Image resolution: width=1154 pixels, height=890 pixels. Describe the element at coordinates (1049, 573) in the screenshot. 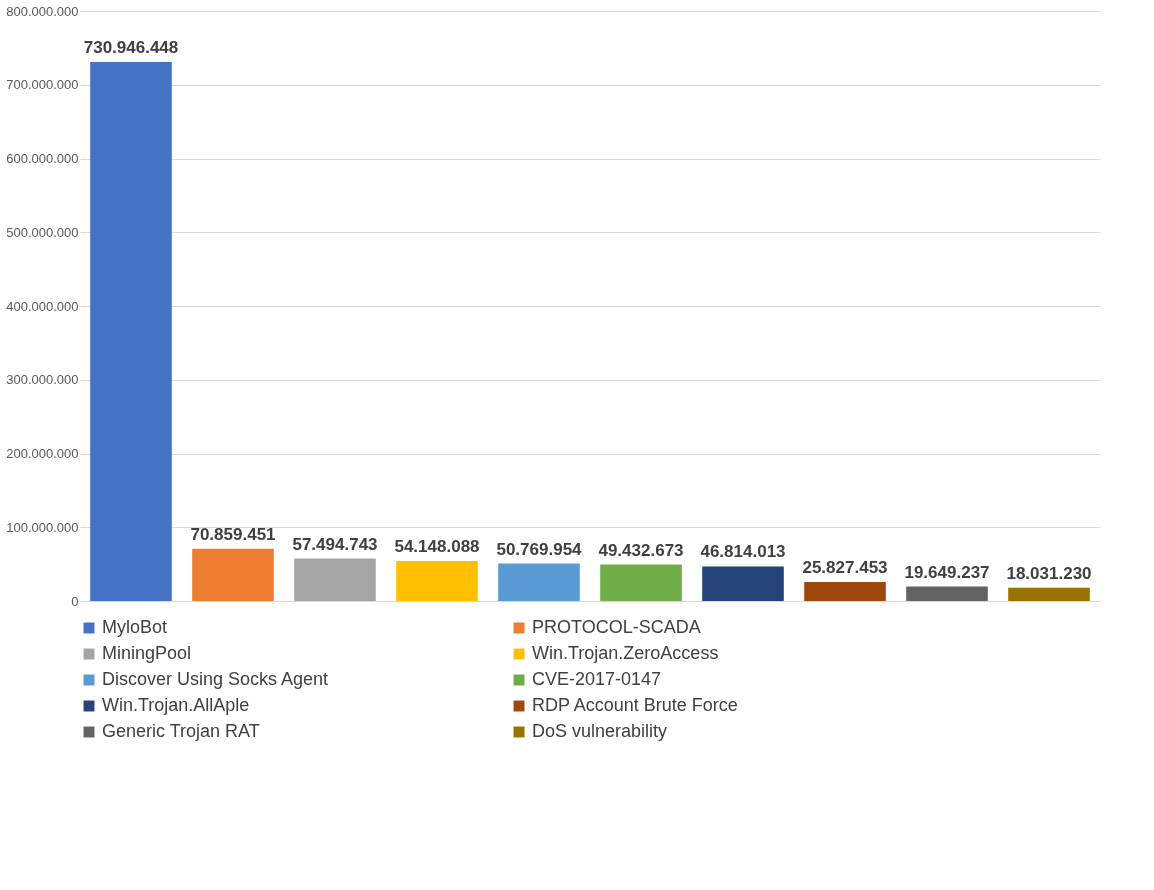

I see `data-label: 18.031.230` at that location.